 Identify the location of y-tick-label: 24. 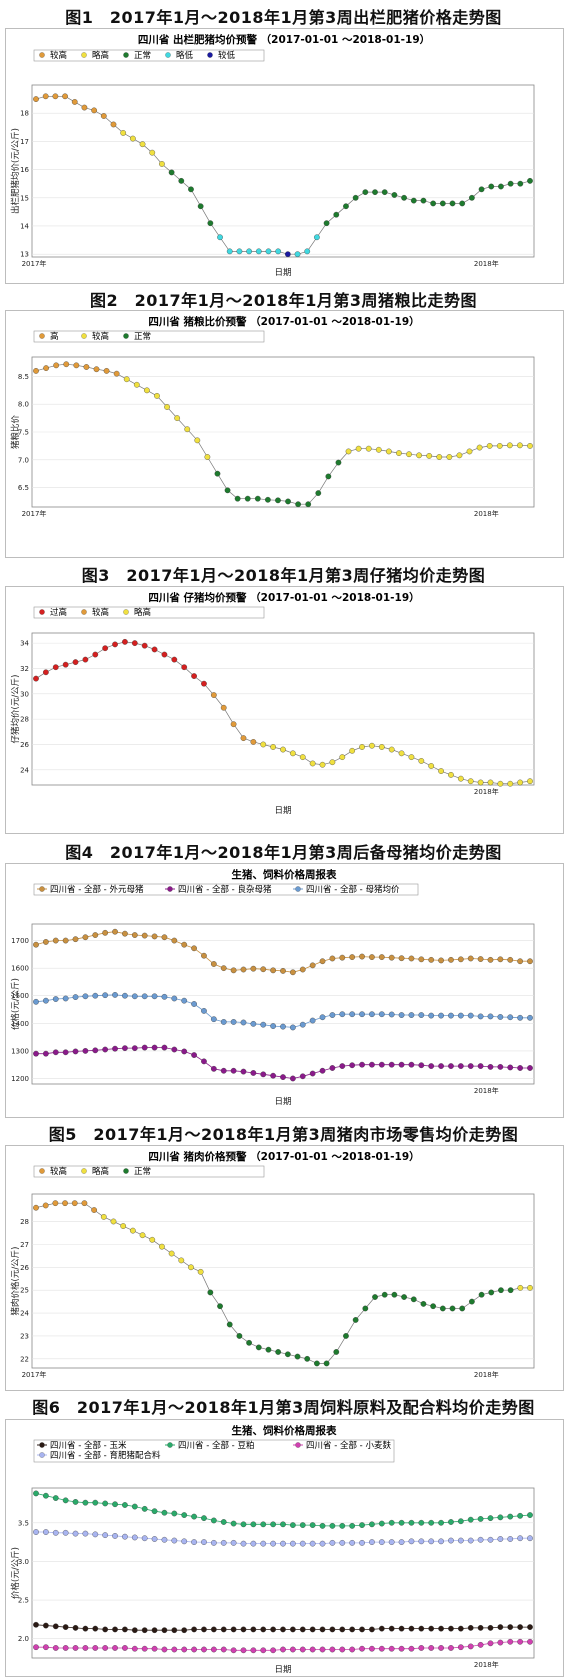
(24, 1314).